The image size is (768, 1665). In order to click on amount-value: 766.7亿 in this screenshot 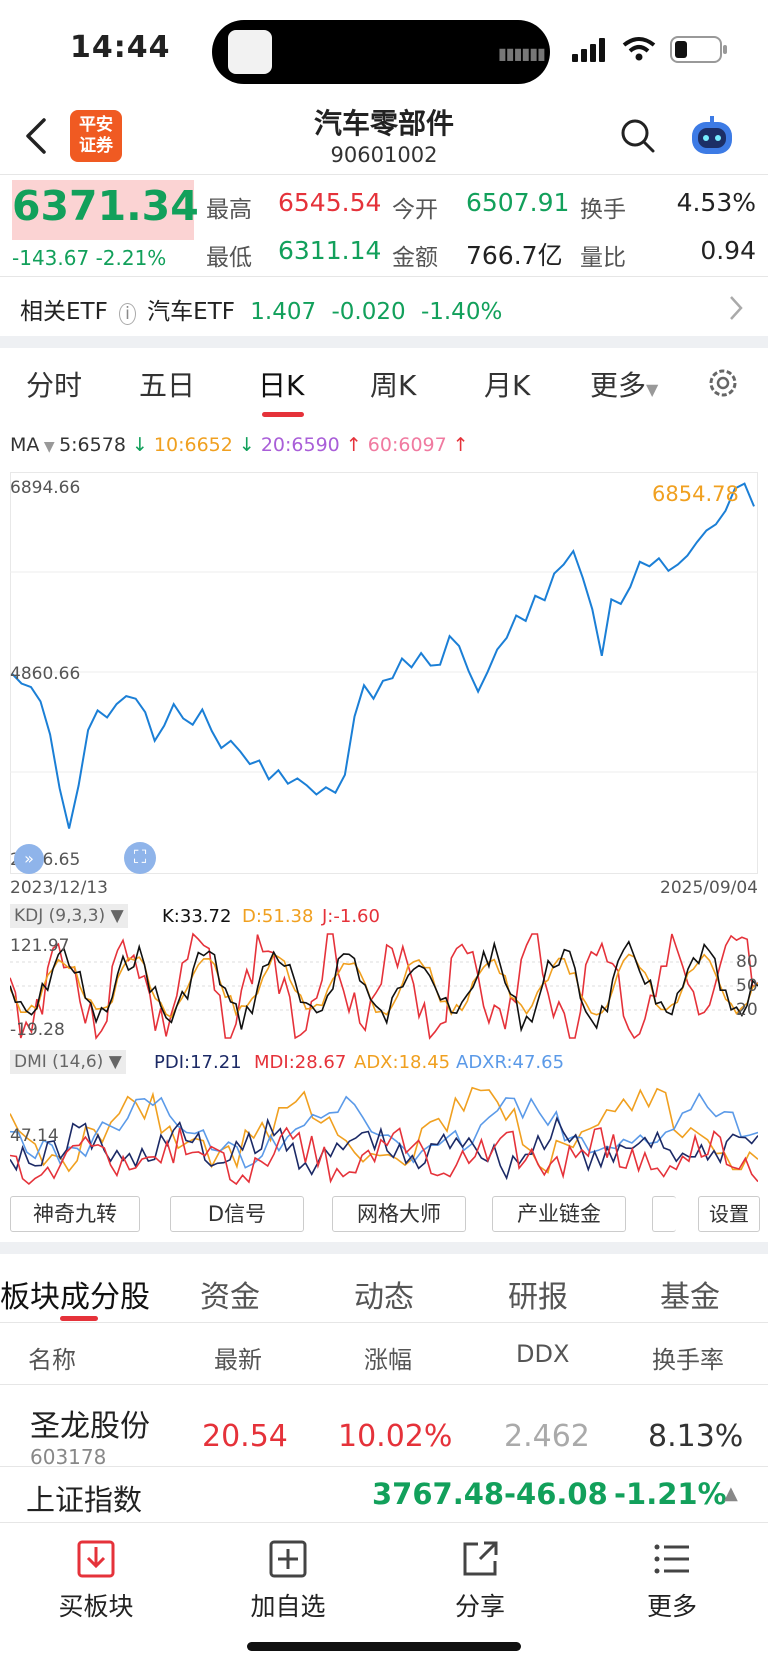, I will do `click(514, 255)`.